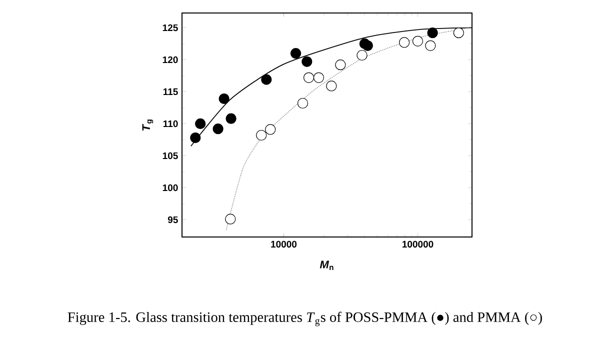 The width and height of the screenshot is (610, 351). Describe the element at coordinates (170, 92) in the screenshot. I see `y-tick-label: 115` at that location.